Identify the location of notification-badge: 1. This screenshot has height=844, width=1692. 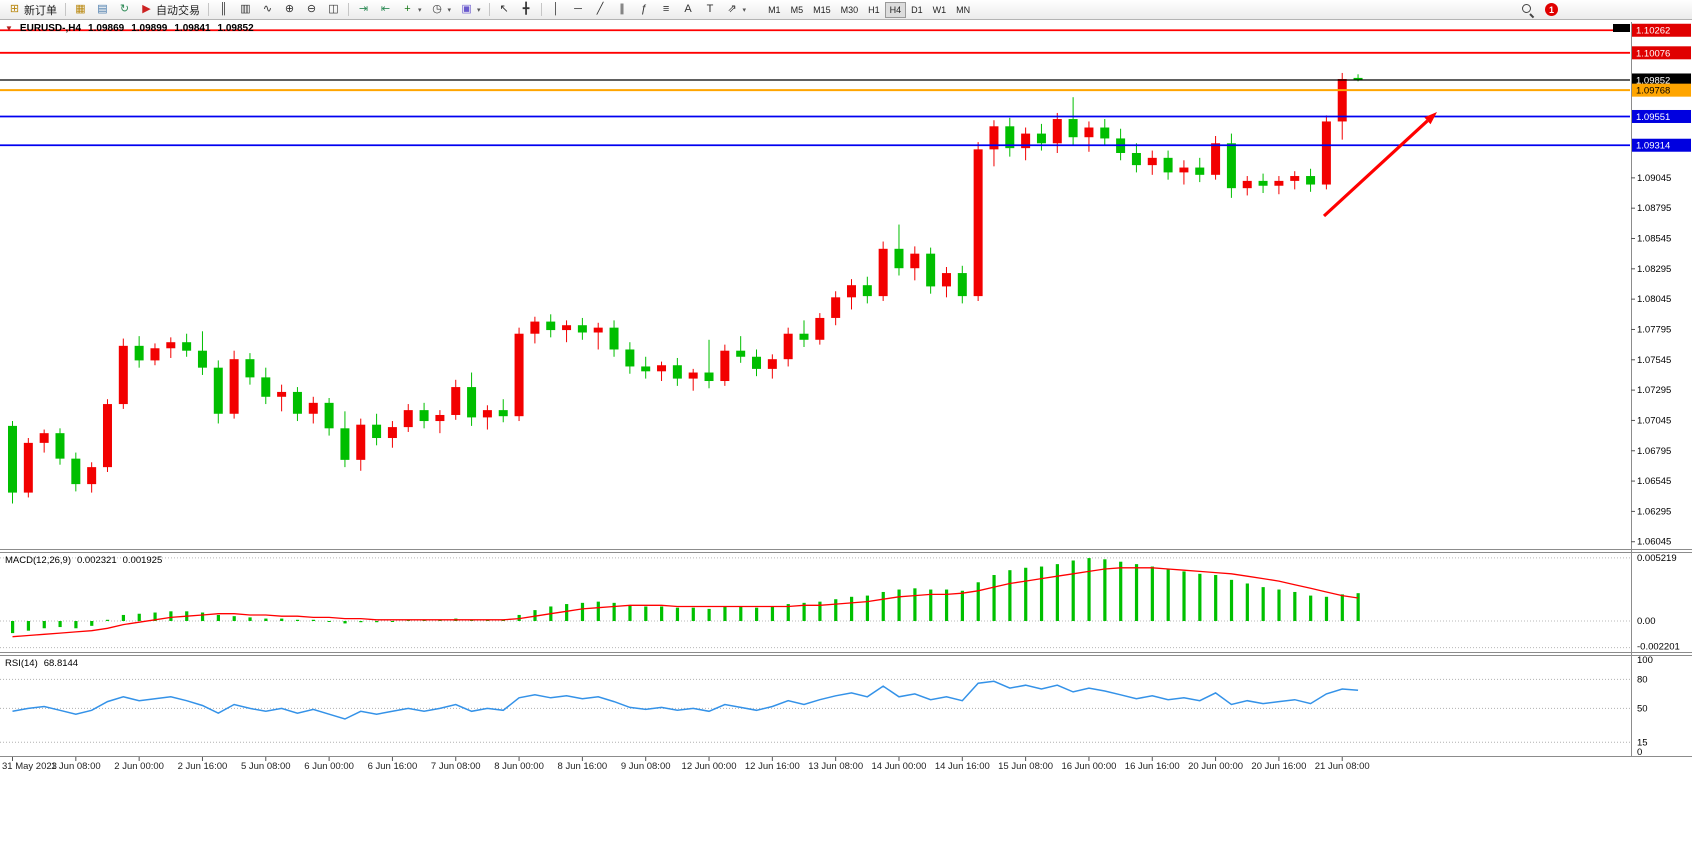
(1551, 9).